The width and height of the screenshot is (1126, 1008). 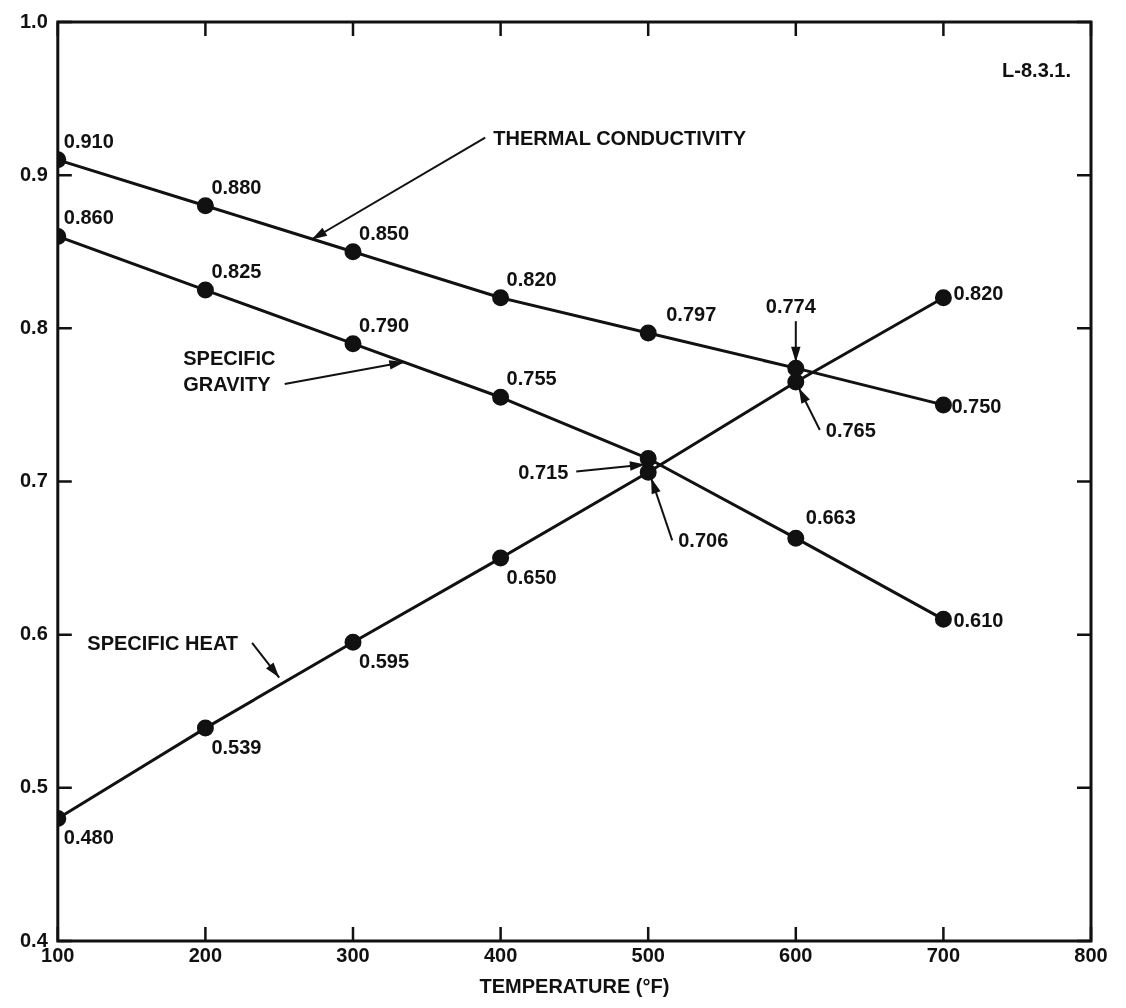 I want to click on x-tick-label: 800, so click(x=1091, y=954).